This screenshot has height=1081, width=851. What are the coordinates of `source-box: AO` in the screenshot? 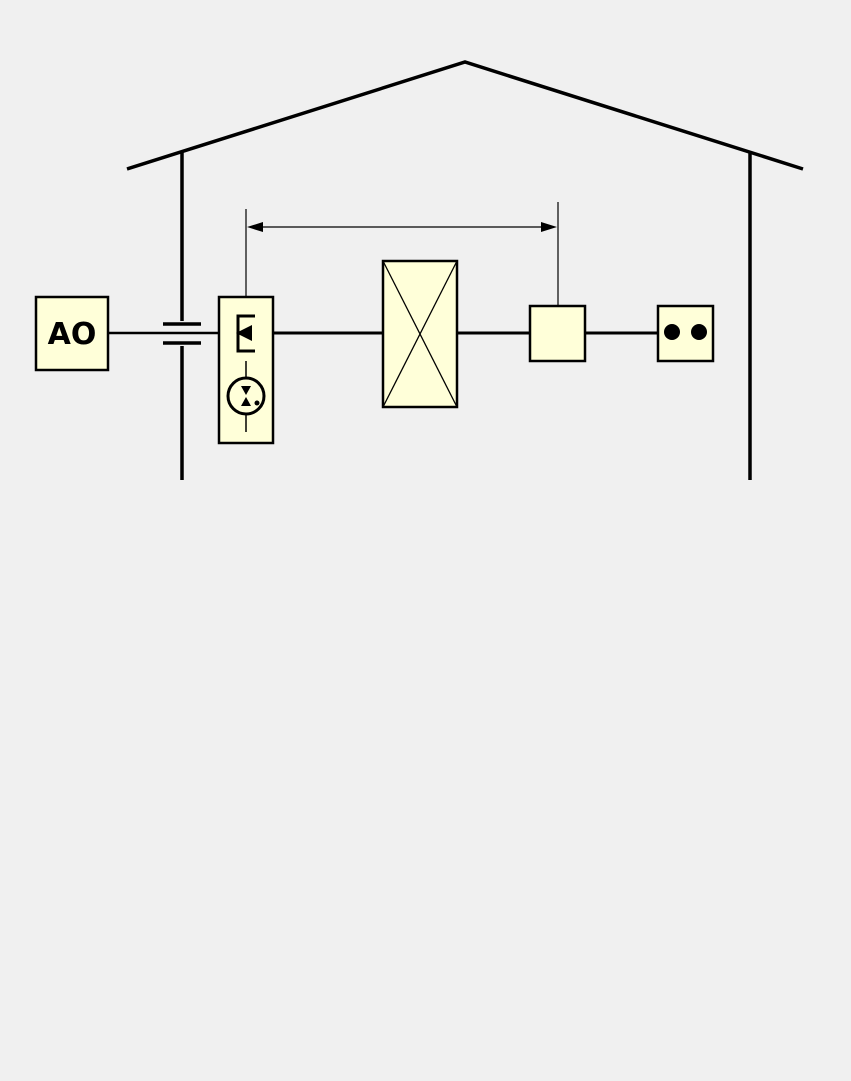 It's located at (72, 333).